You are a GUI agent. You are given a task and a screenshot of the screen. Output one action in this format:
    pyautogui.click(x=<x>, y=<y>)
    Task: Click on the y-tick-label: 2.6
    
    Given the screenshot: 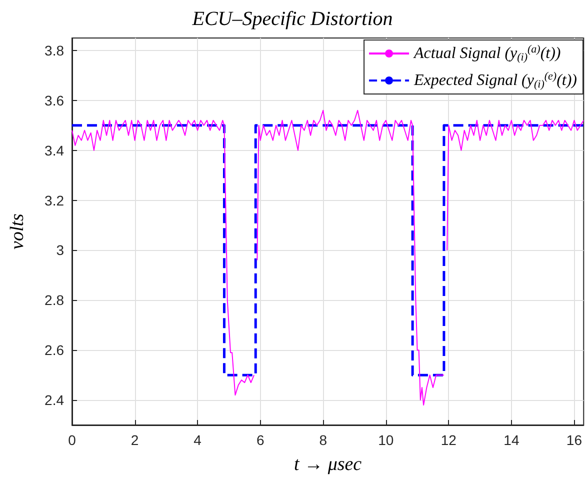 What is the action you would take?
    pyautogui.click(x=54, y=350)
    